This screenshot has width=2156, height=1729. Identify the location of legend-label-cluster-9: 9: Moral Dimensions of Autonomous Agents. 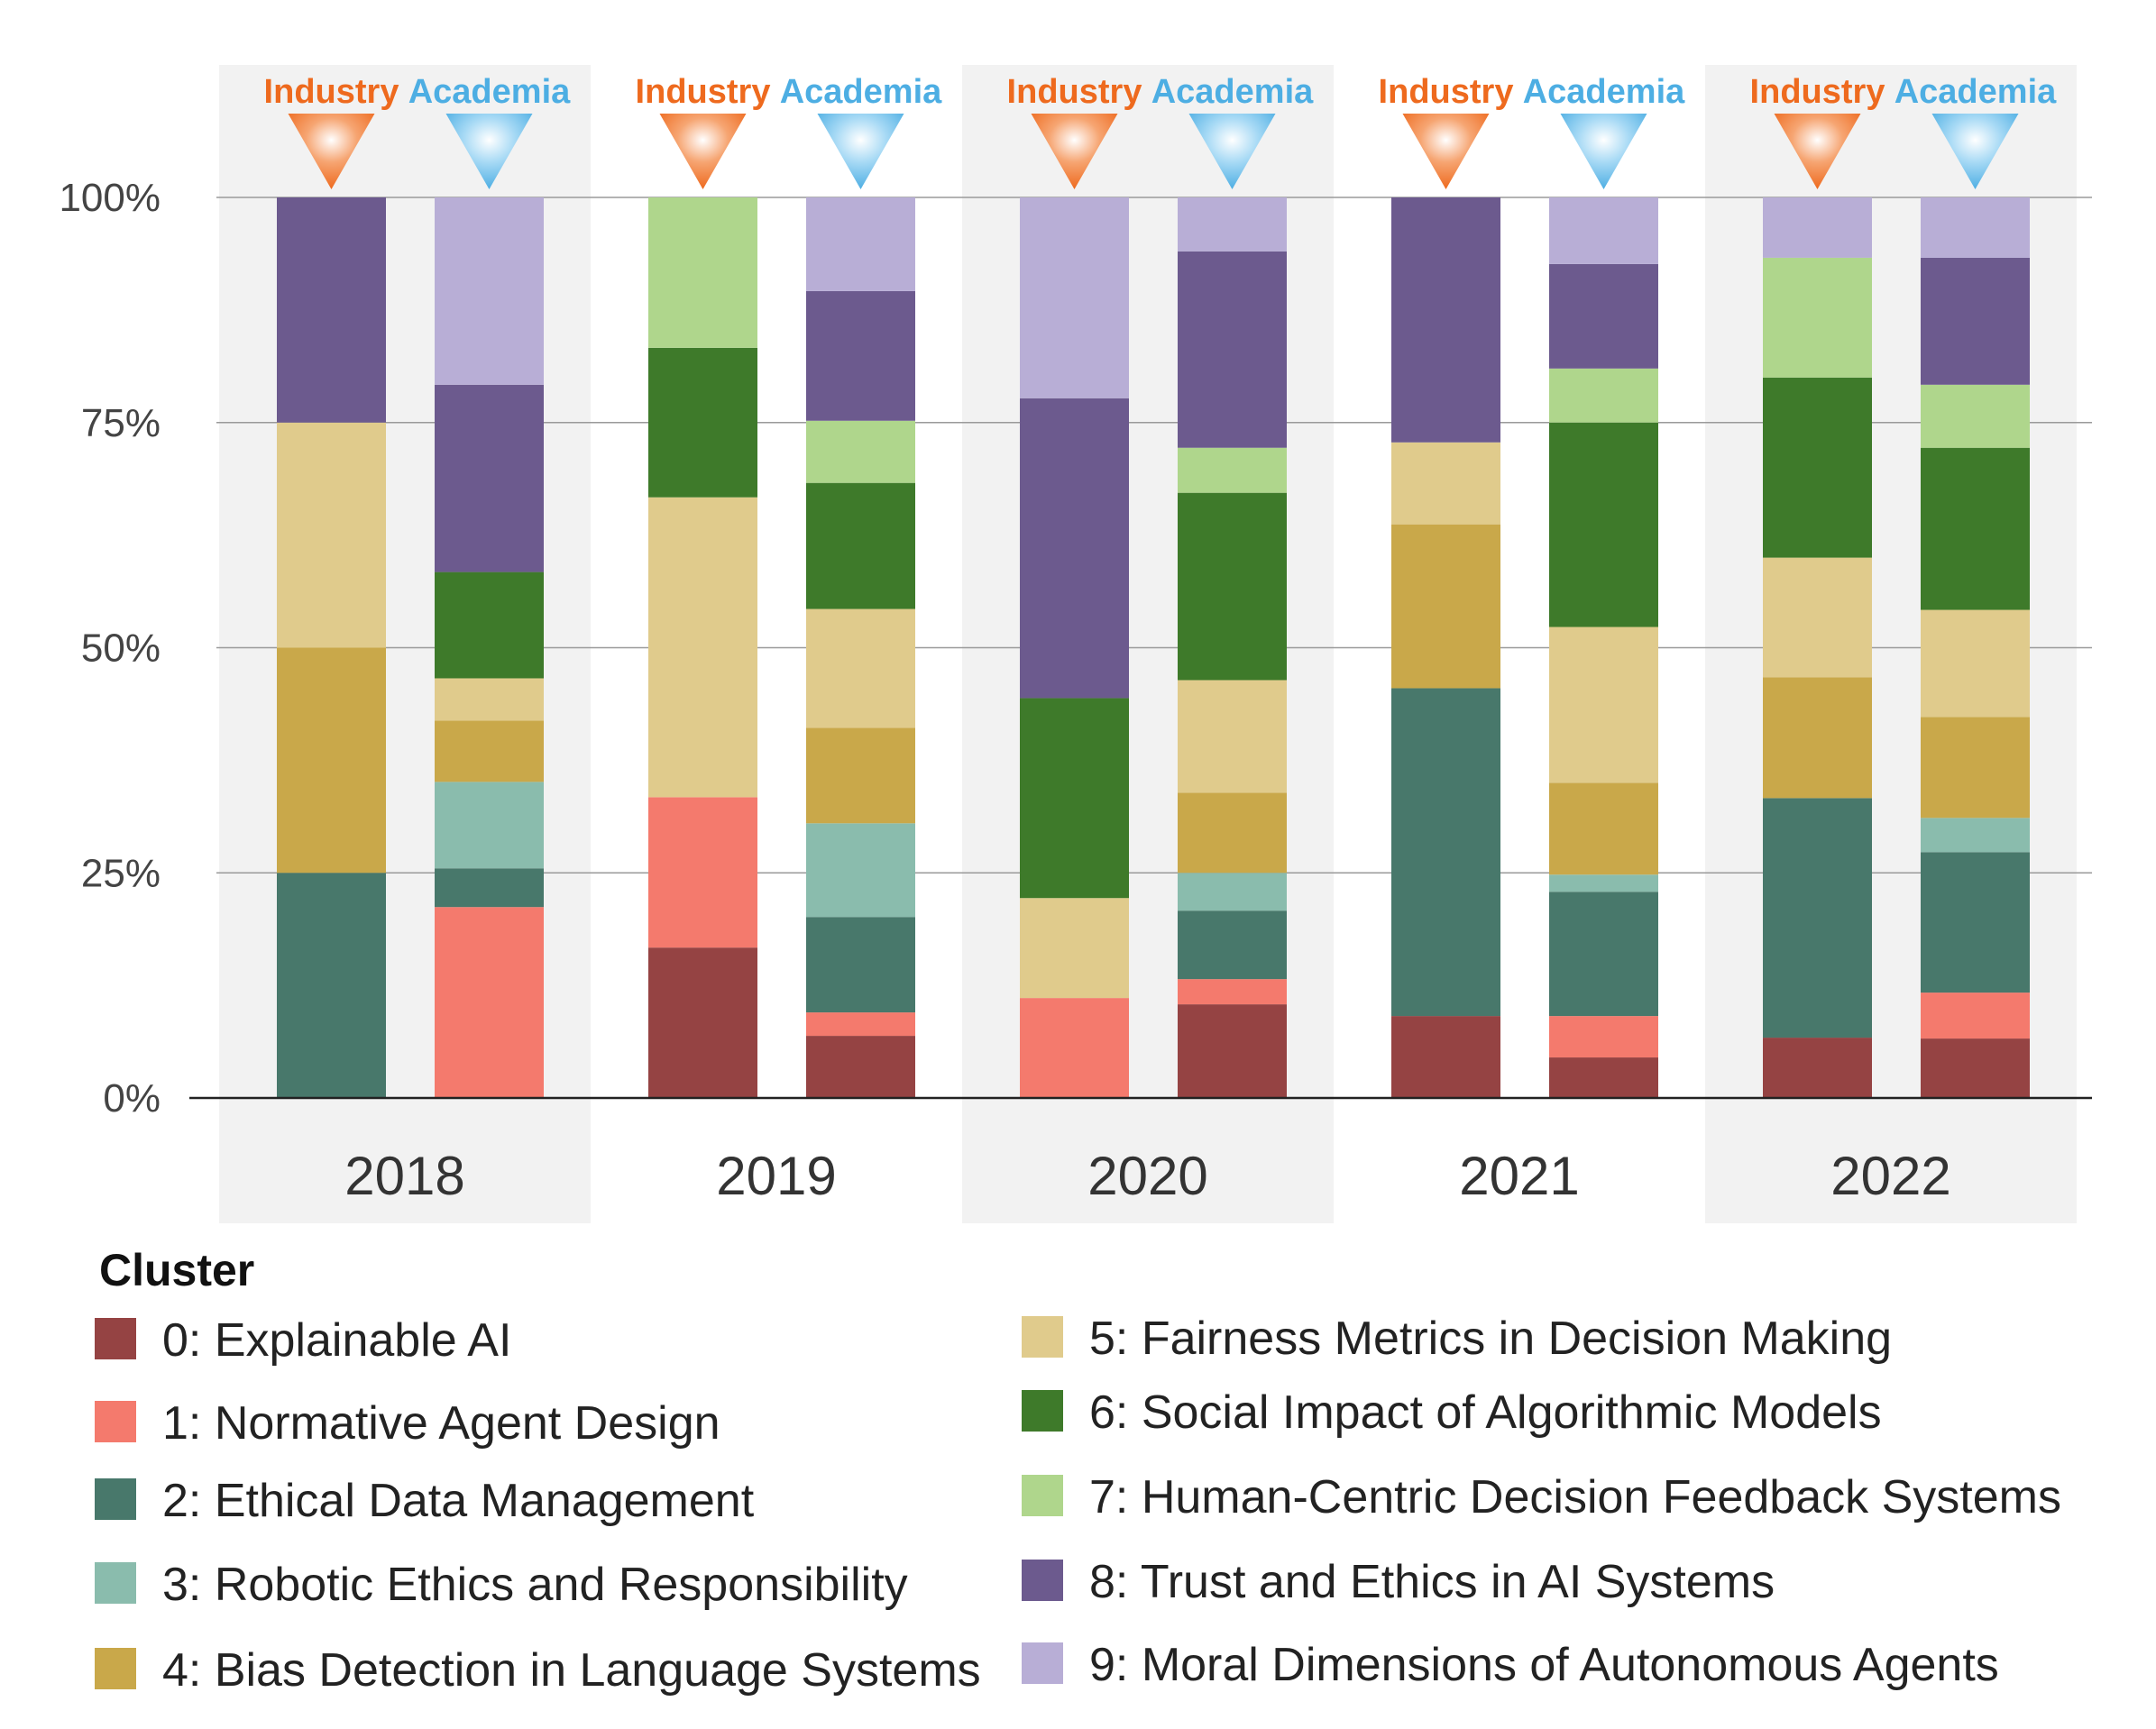
(1544, 1665).